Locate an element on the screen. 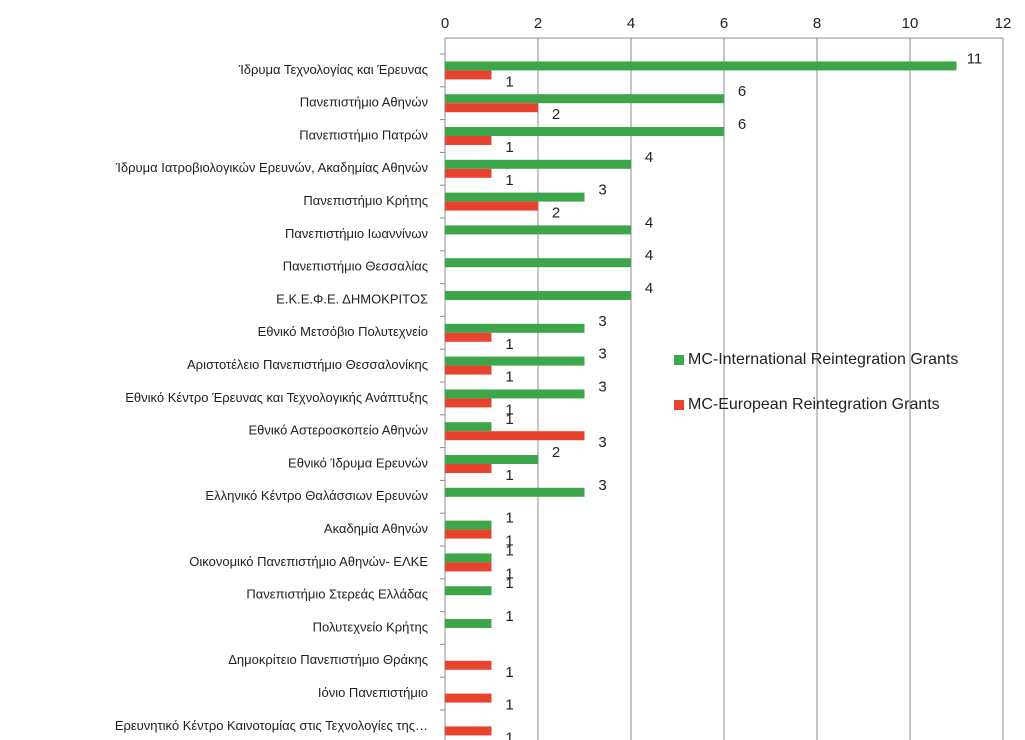 The image size is (1025, 740). x-tick-label: 10 is located at coordinates (910, 23).